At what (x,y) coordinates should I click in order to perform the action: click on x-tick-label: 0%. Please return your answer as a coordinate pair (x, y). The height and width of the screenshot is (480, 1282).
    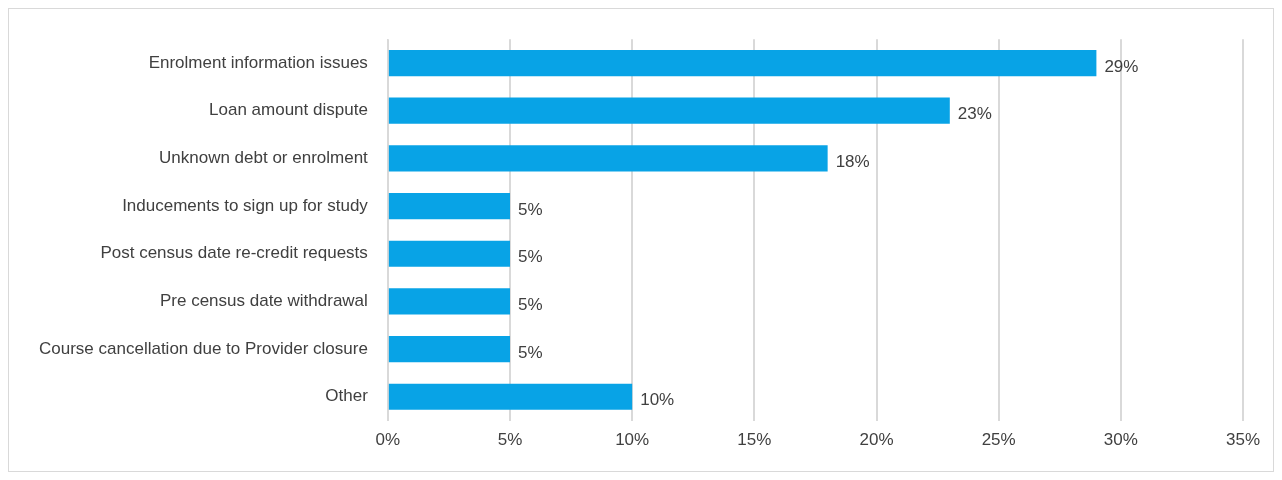
    Looking at the image, I should click on (388, 440).